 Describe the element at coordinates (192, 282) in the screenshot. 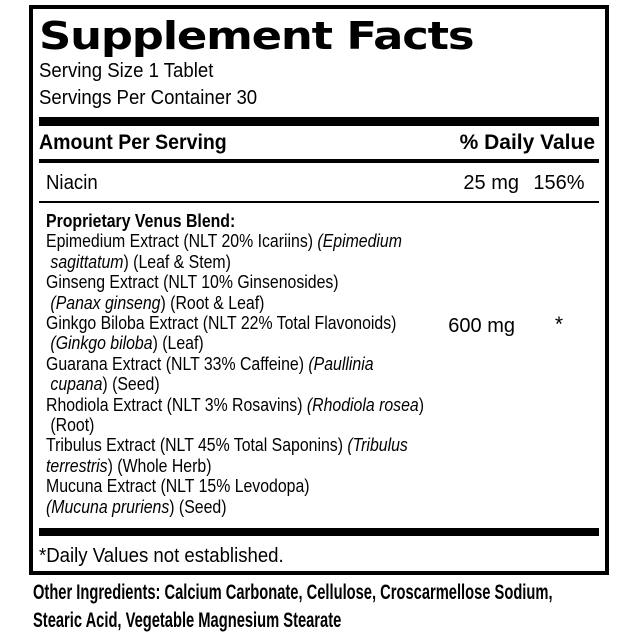

I see `blend-line: Ginseng Extract (NLT 10% Ginsenosides)` at that location.